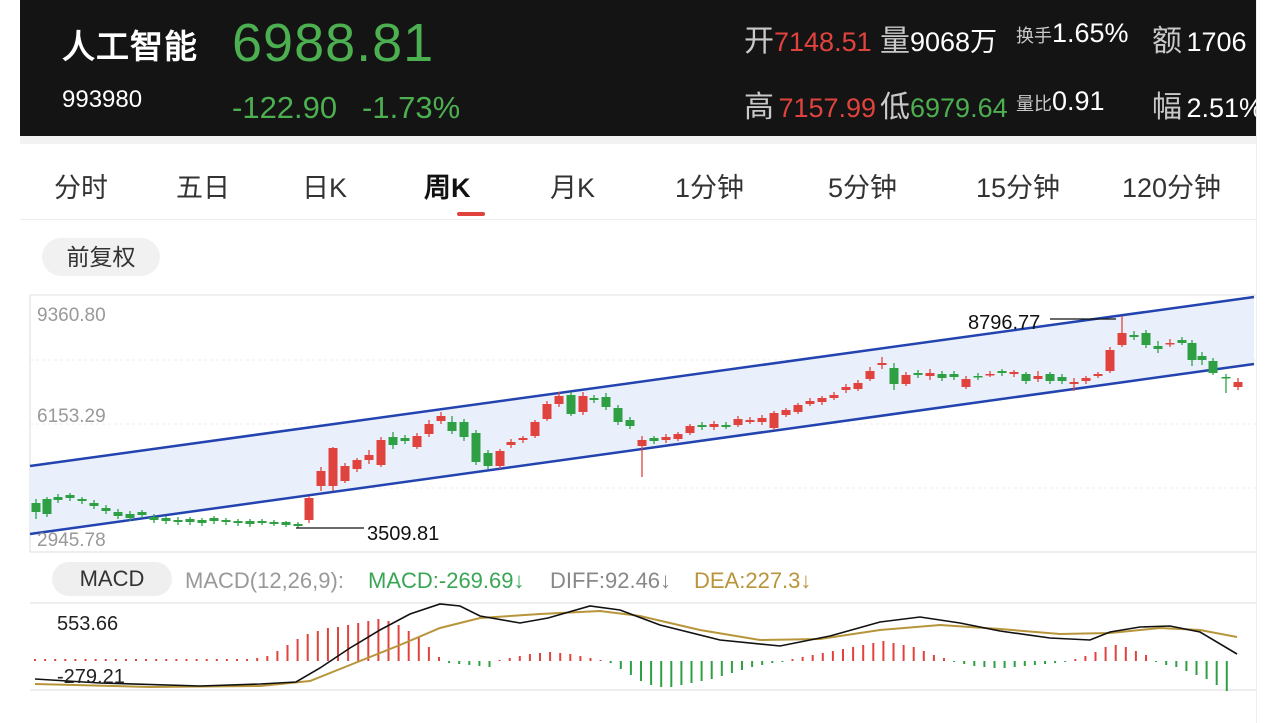 The width and height of the screenshot is (1280, 723). Describe the element at coordinates (1004, 323) in the screenshot. I see `high-marker-label: 8796.77` at that location.